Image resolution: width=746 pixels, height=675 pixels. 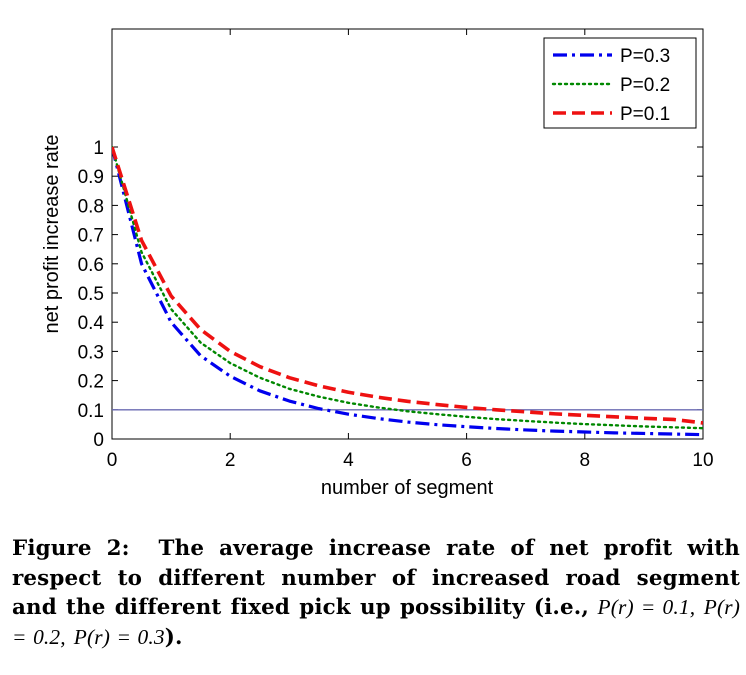 What do you see at coordinates (91, 177) in the screenshot?
I see `y-tick-label: 0.9` at bounding box center [91, 177].